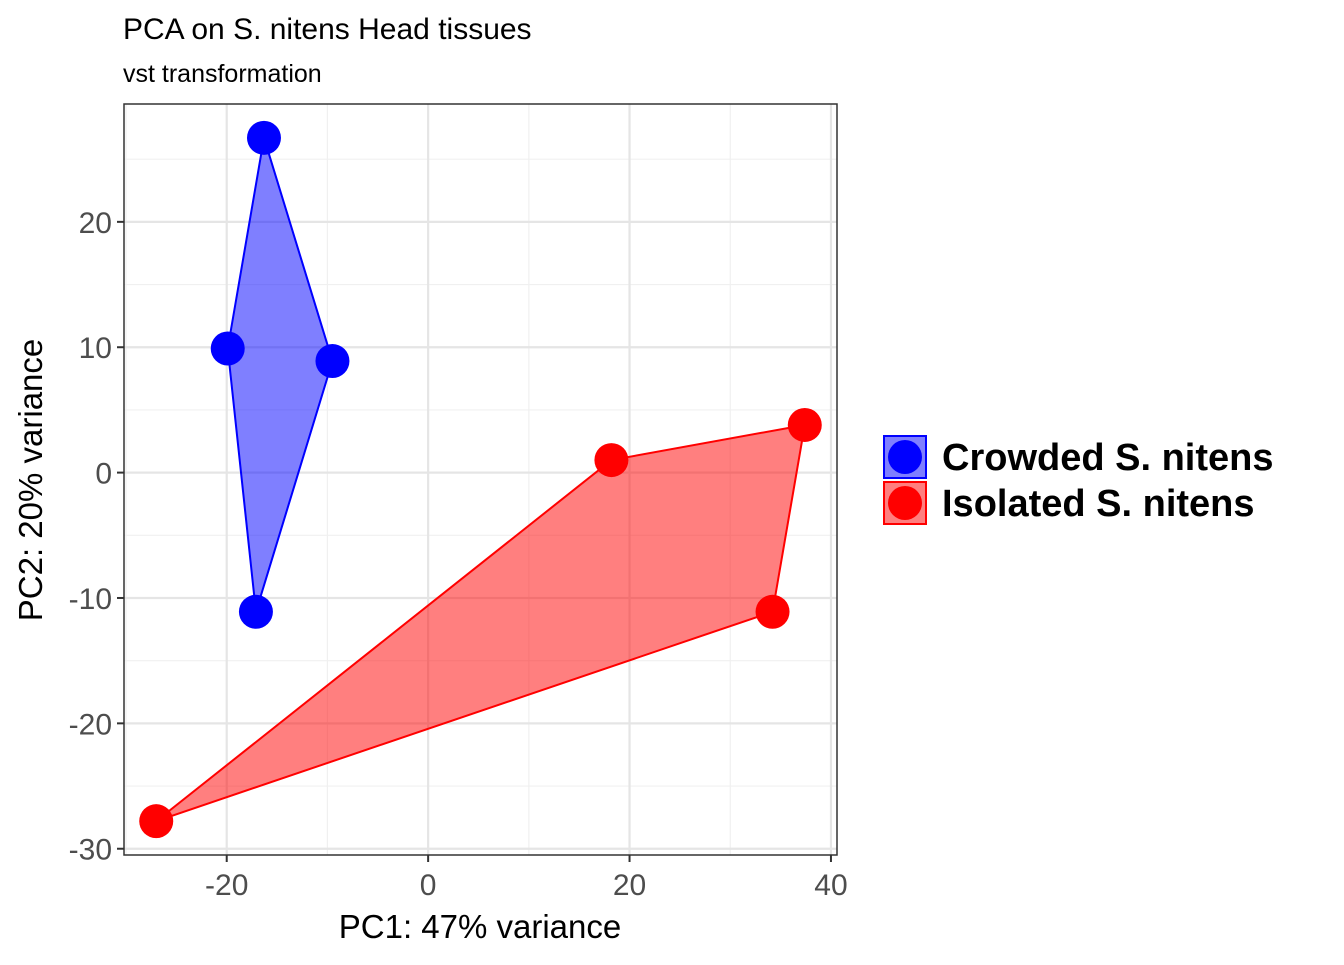  I want to click on x-tick-label: -20, so click(226, 885).